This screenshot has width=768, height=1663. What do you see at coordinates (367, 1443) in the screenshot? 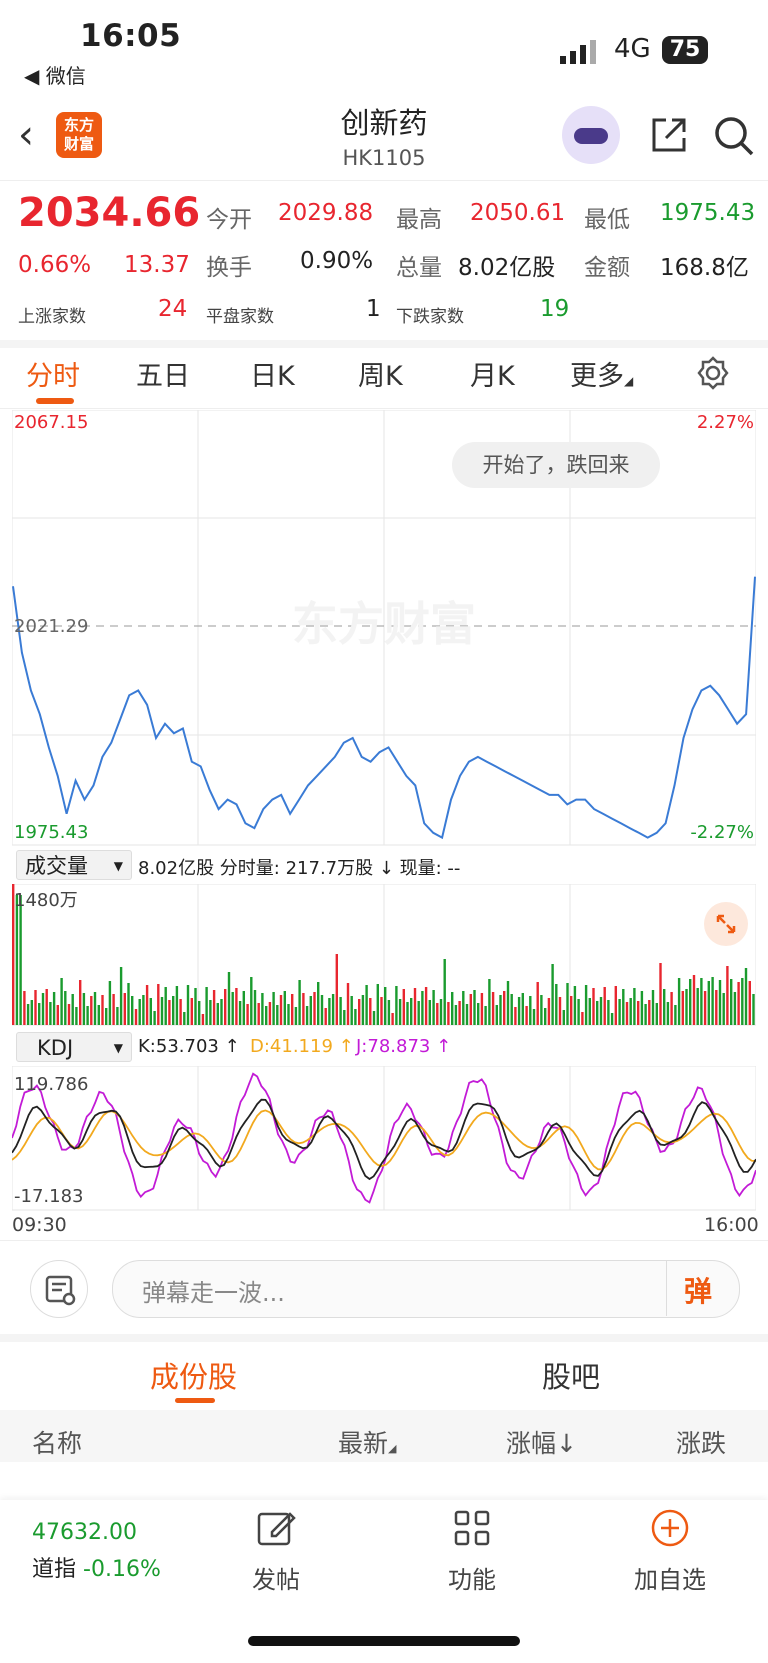
I see `col-latest: 最新◢` at bounding box center [367, 1443].